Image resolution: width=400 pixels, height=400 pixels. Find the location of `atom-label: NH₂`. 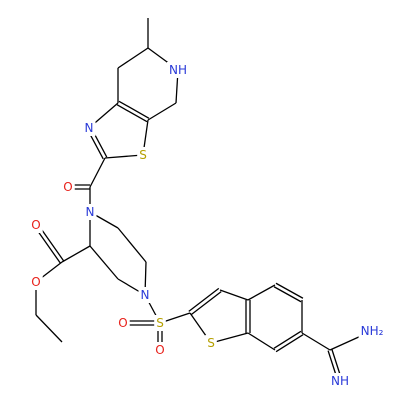

atom-label: NH₂ is located at coordinates (372, 331).